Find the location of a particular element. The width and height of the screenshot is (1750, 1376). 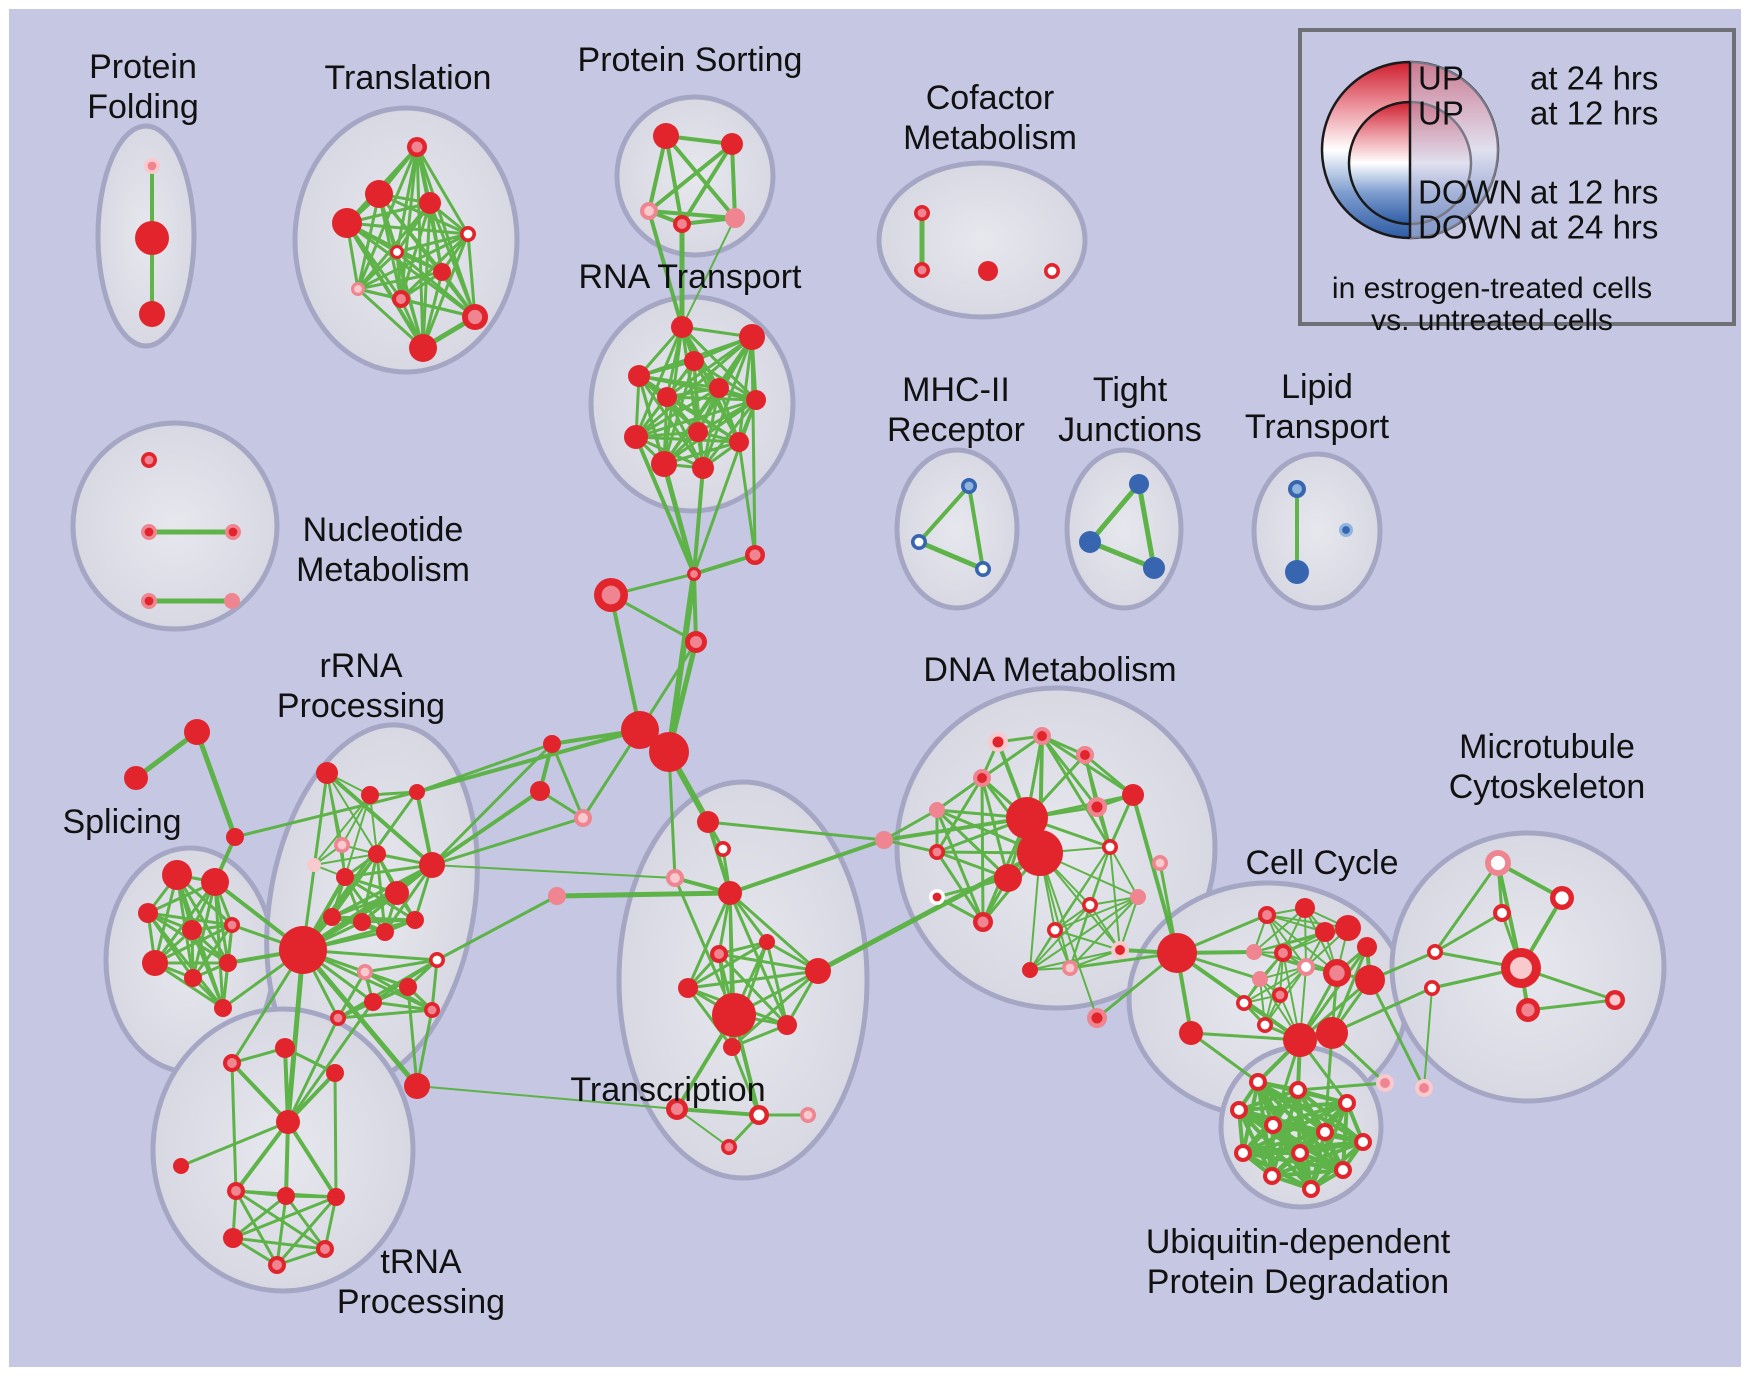

cluster-ellipse-mhc-ii-receptor is located at coordinates (957, 529).